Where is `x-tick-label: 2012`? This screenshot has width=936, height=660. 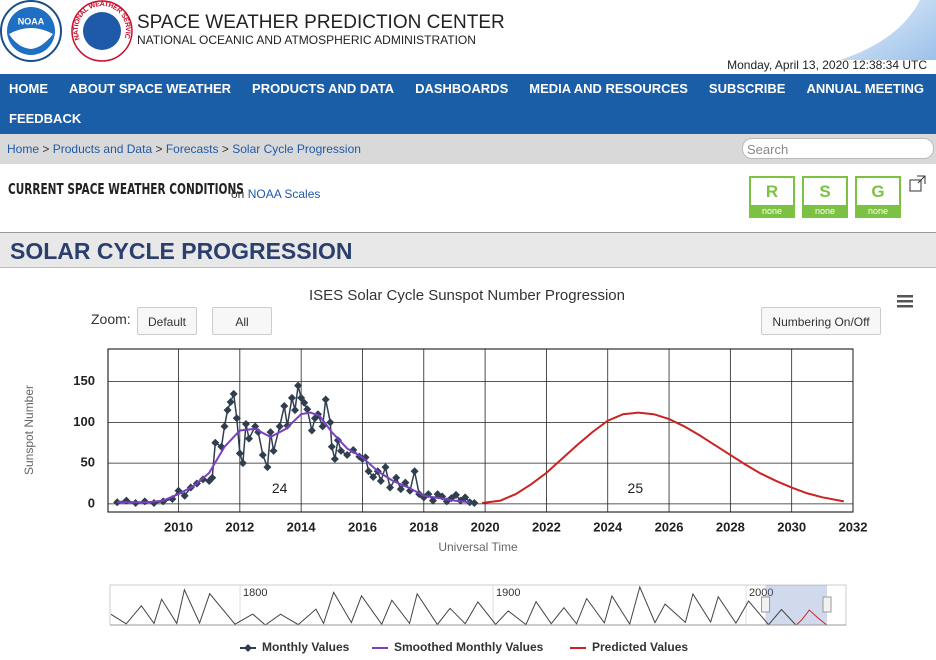 x-tick-label: 2012 is located at coordinates (239, 526).